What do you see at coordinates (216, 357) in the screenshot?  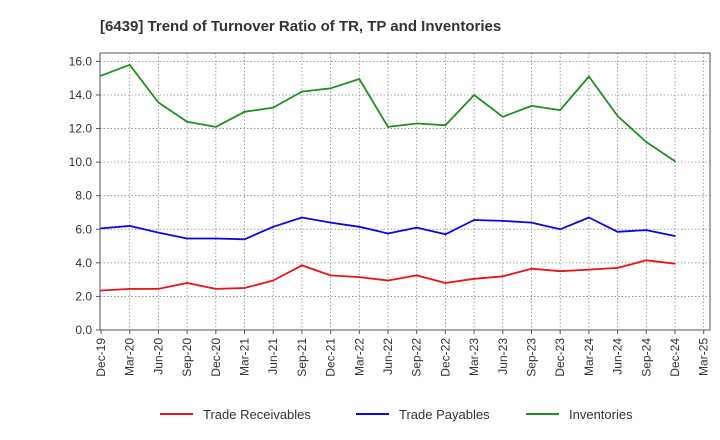 I see `x-tick-label: Dec-20` at bounding box center [216, 357].